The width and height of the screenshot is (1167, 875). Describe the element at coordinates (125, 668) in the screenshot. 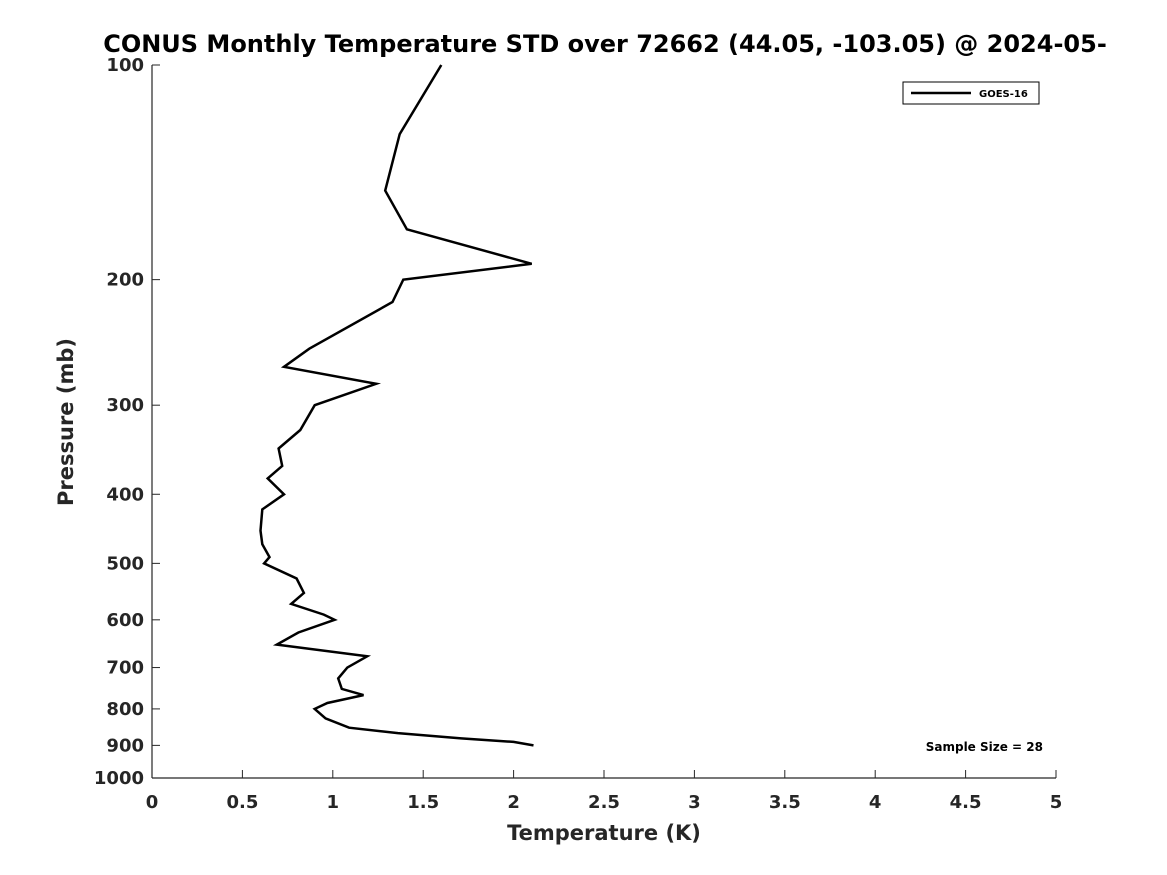

I see `y-tick-label: 700` at that location.